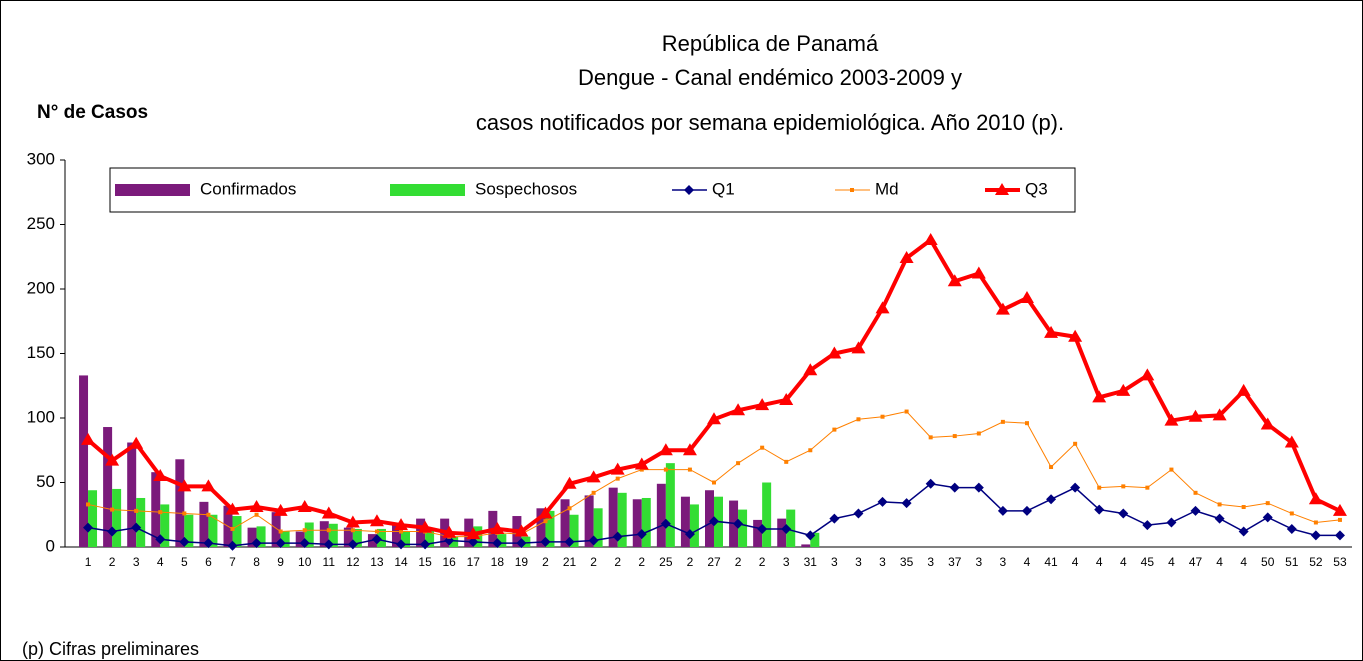 The image size is (1363, 661). Describe the element at coordinates (770, 43) in the screenshot. I see `chart-title: República de Panamá` at that location.